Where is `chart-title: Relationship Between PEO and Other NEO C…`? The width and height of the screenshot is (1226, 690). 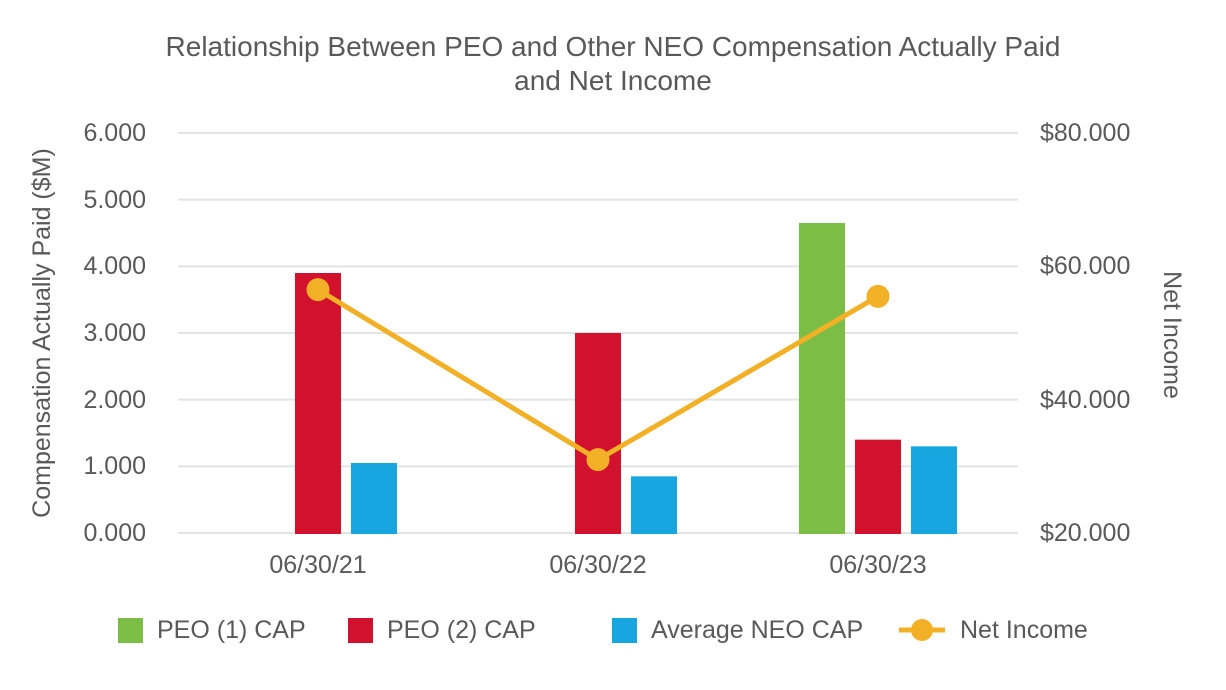
chart-title: Relationship Between PEO and Other NEO C… is located at coordinates (613, 64).